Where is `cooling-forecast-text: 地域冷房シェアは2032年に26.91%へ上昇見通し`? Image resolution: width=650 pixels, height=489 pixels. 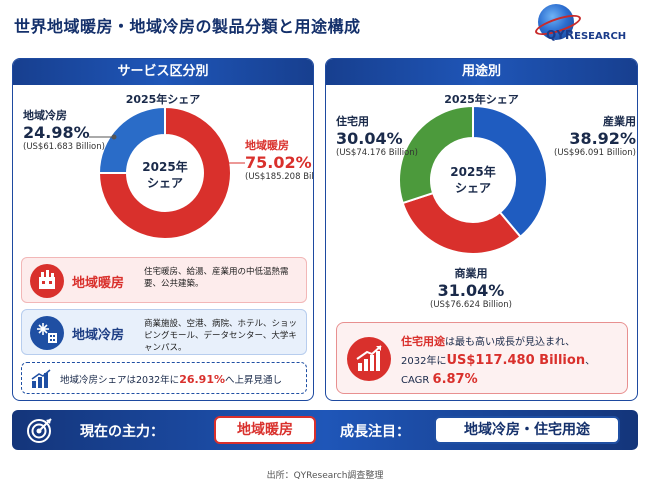
cooling-forecast-text: 地域冷房シェアは2032年に26.91%へ上昇見通し is located at coordinates (171, 379).